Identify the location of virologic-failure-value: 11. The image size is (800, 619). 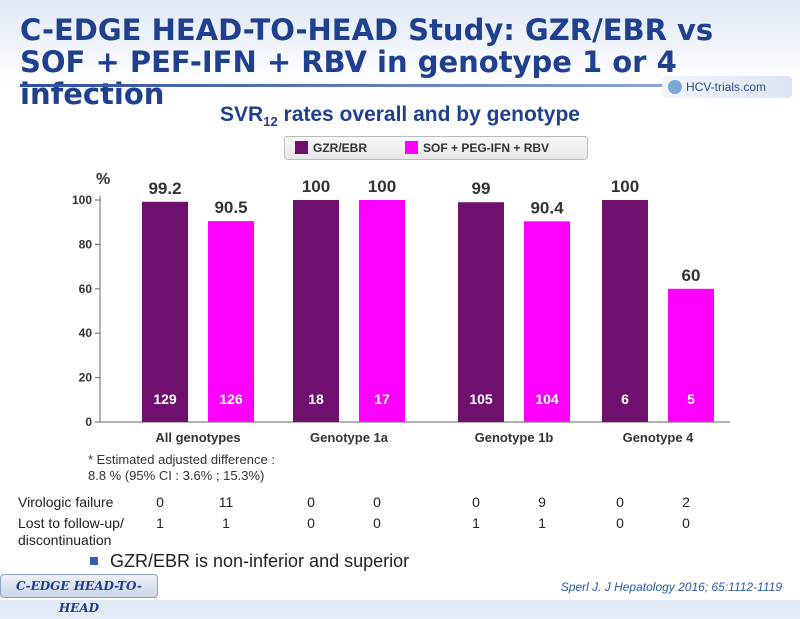
(226, 502).